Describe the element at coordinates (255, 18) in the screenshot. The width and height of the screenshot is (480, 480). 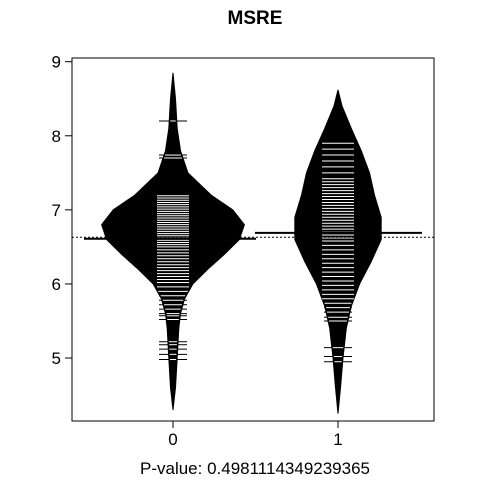
I see `chart-title: MSRE` at that location.